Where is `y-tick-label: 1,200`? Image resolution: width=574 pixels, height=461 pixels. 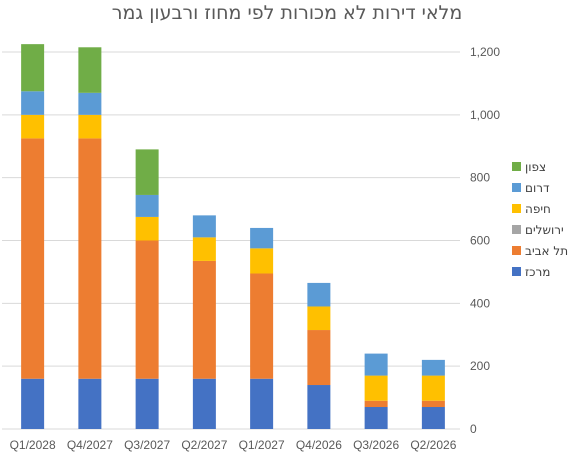 y-tick-label: 1,200 is located at coordinates (485, 52).